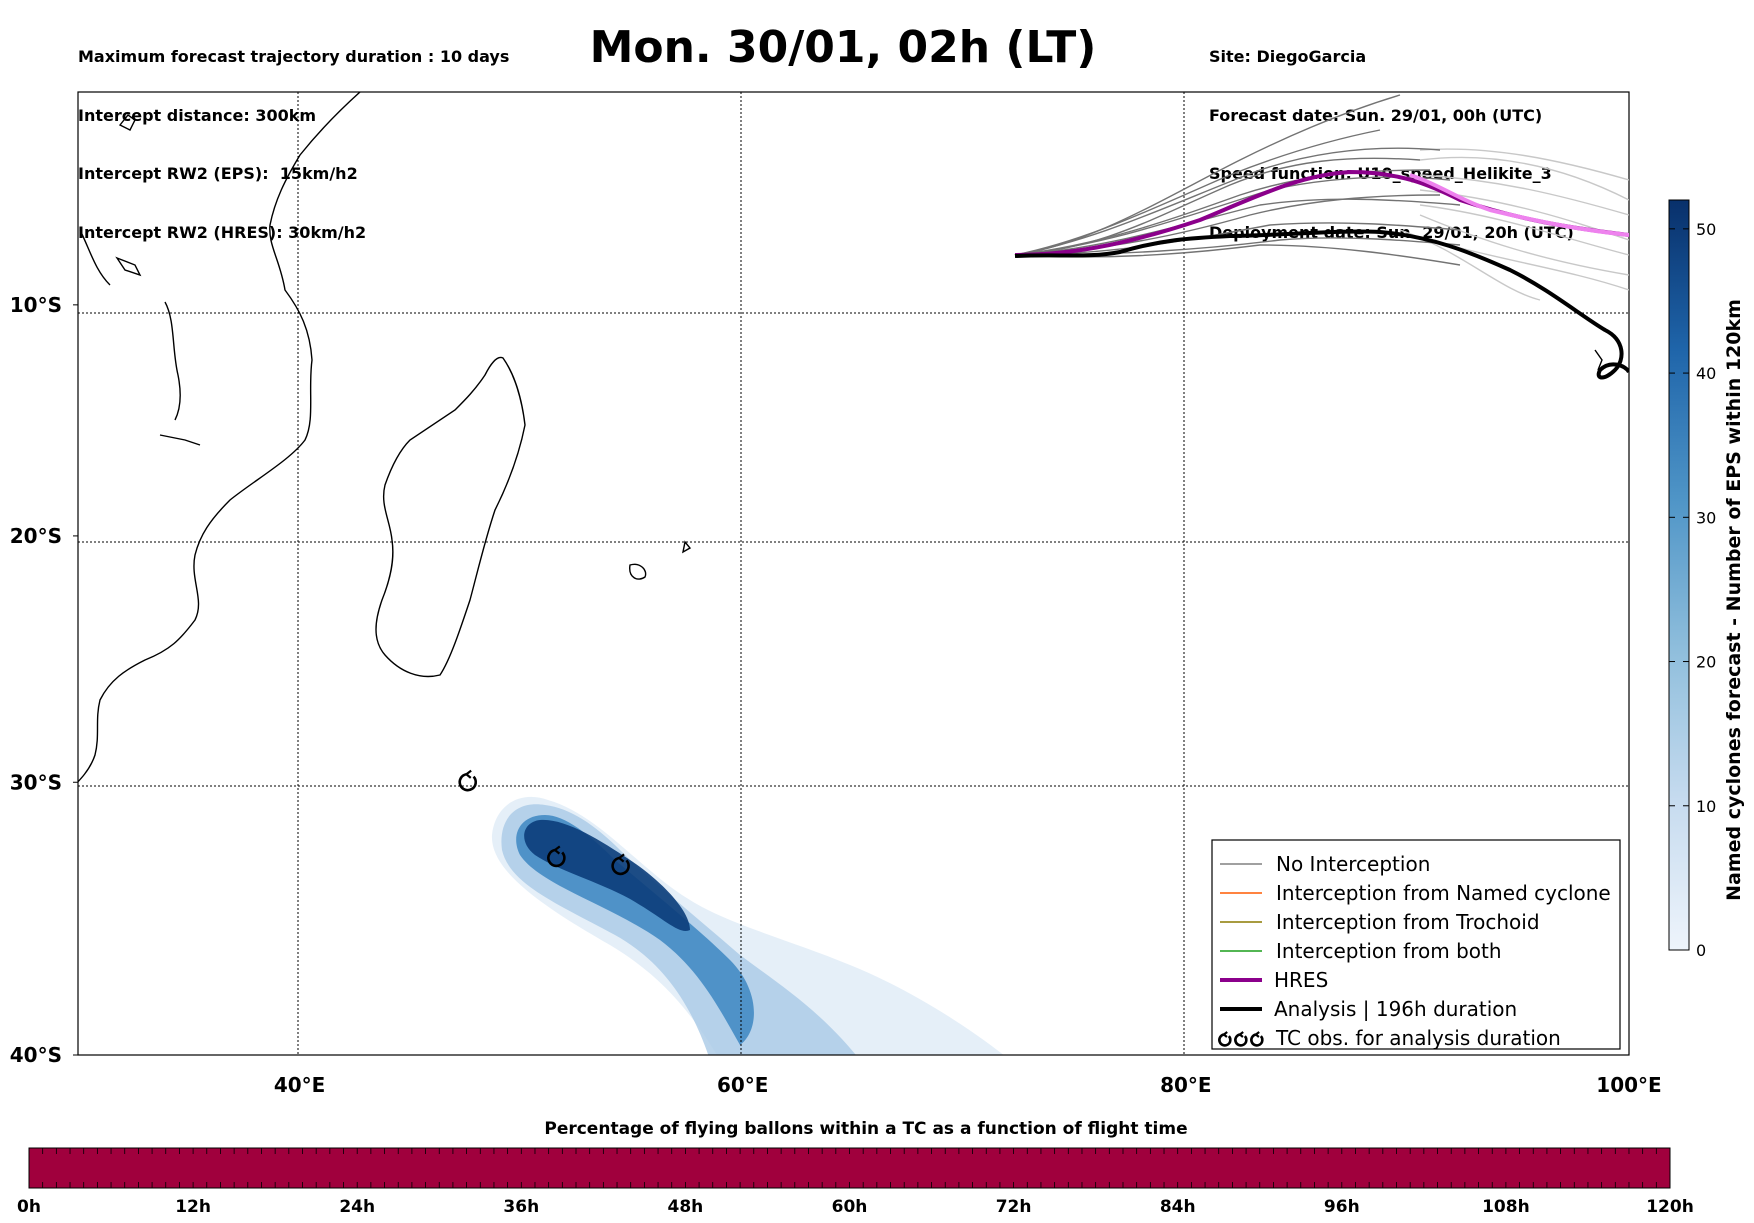 This screenshot has height=1223, width=1754. I want to click on legend-label: Analysis | 196h duration, so click(1395, 1009).